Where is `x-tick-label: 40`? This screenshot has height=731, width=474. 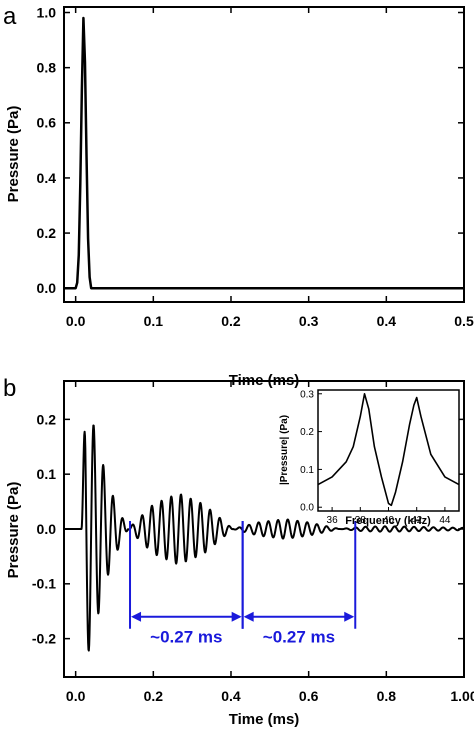 x-tick-label: 40 is located at coordinates (389, 520).